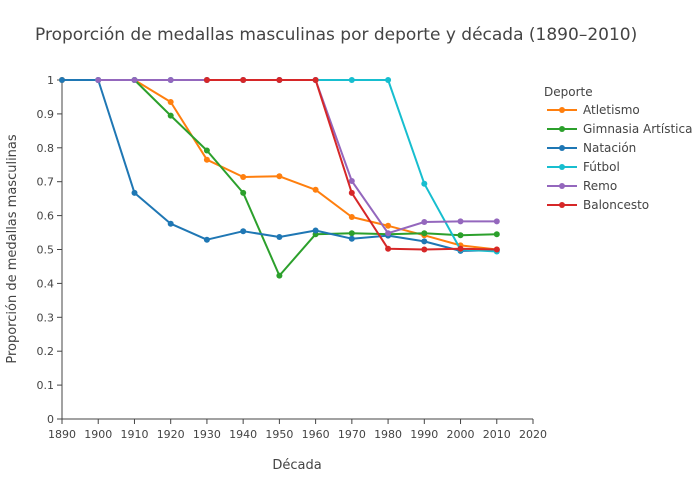  What do you see at coordinates (352, 434) in the screenshot?
I see `x-tick-label: 1970` at bounding box center [352, 434].